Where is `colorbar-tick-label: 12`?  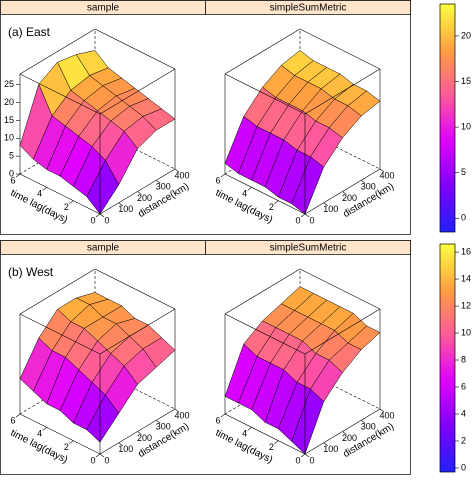 colorbar-tick-label: 12 is located at coordinates (466, 305).